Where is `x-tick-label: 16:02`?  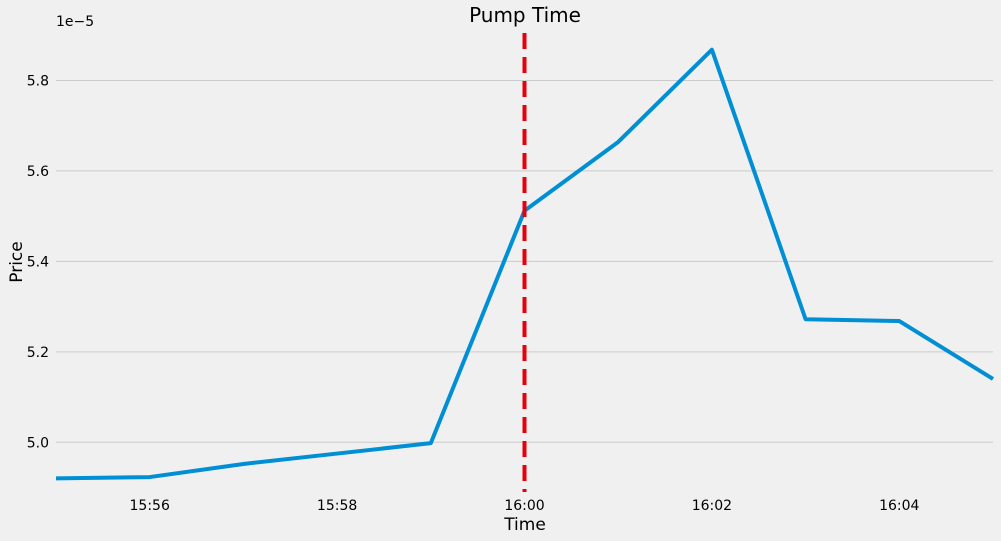 x-tick-label: 16:02 is located at coordinates (712, 506).